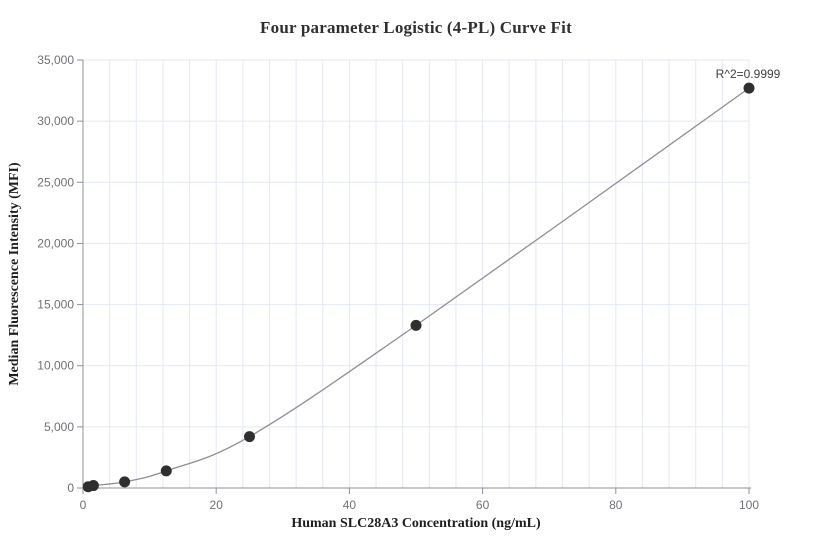 This screenshot has height=560, width=832. Describe the element at coordinates (749, 505) in the screenshot. I see `x-tick-label: 100` at that location.